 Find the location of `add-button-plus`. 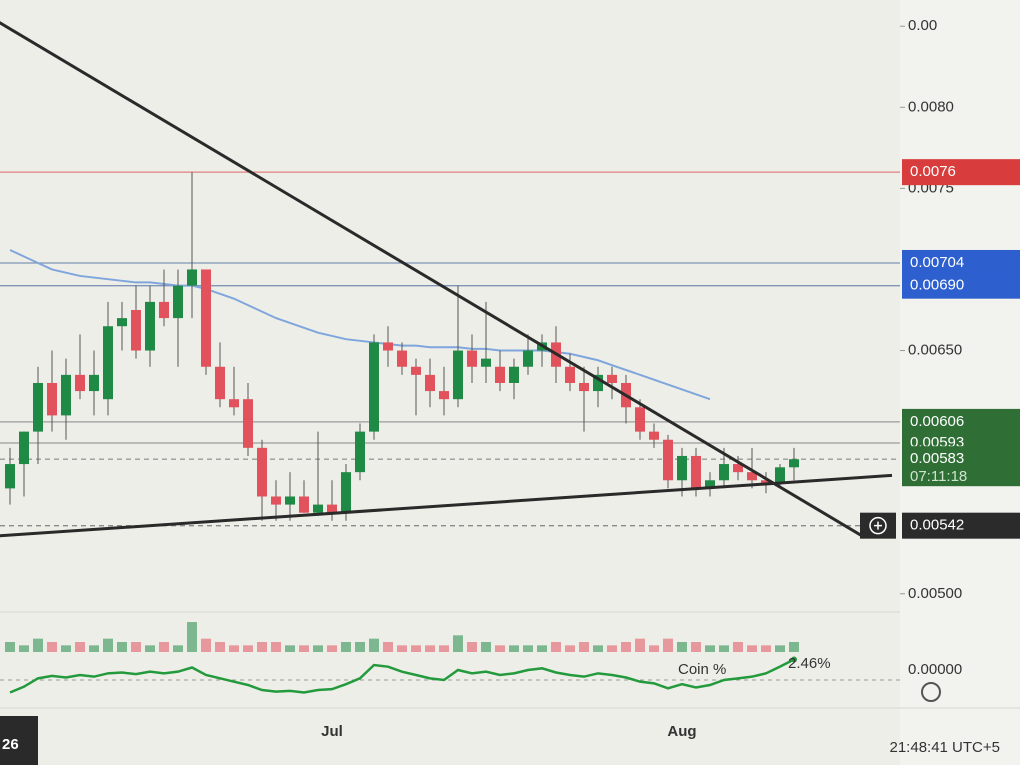

add-button-plus is located at coordinates (878, 525).